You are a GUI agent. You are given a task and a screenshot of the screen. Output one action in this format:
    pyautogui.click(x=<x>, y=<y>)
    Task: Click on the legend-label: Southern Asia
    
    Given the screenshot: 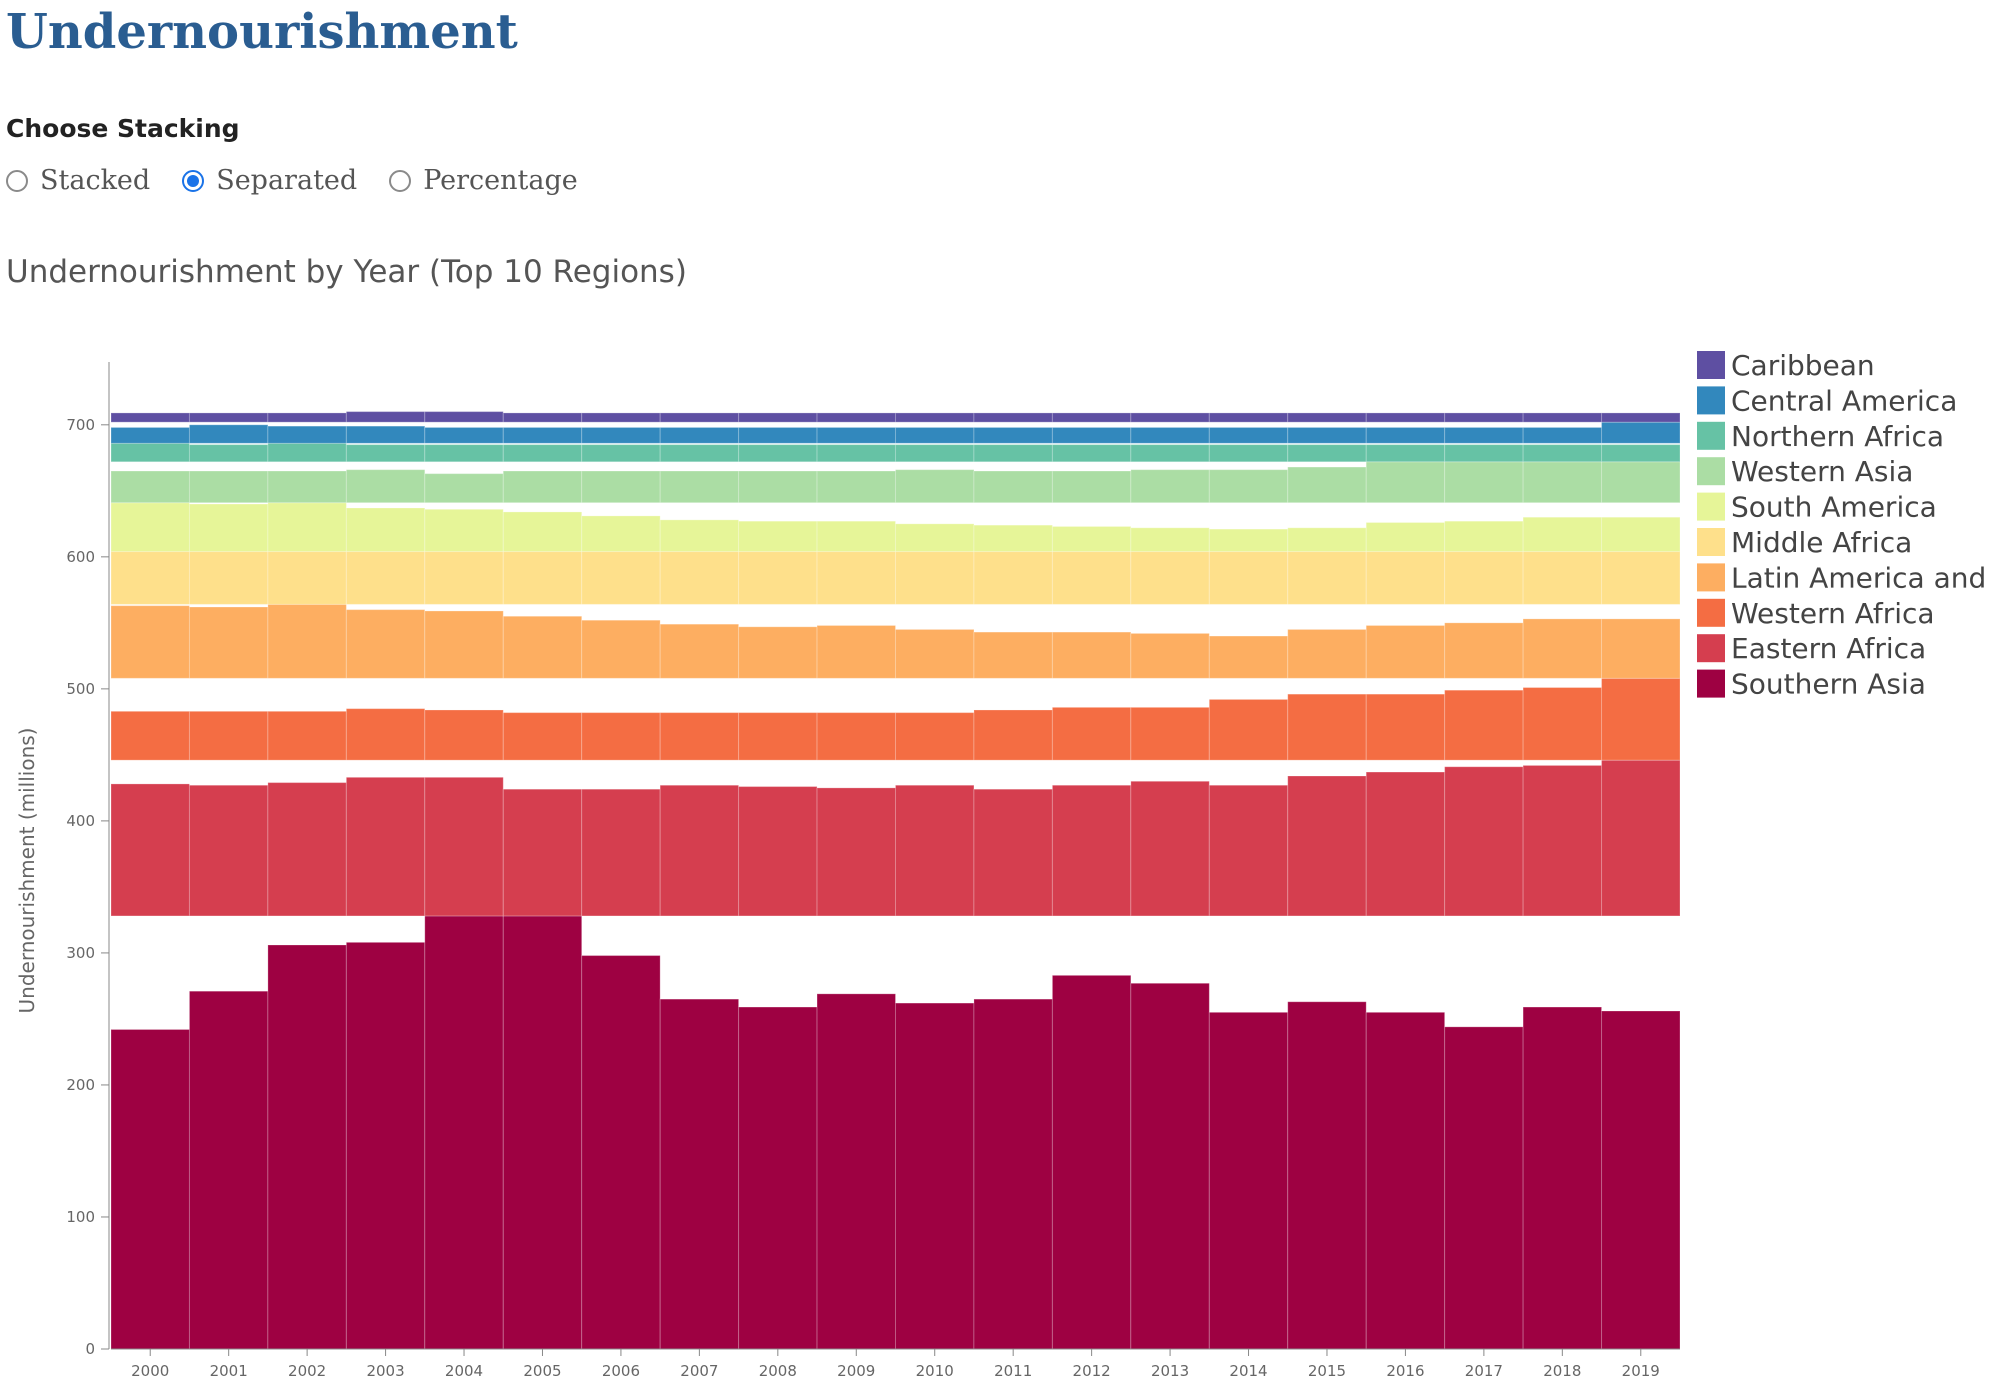 What is the action you would take?
    pyautogui.click(x=1828, y=684)
    